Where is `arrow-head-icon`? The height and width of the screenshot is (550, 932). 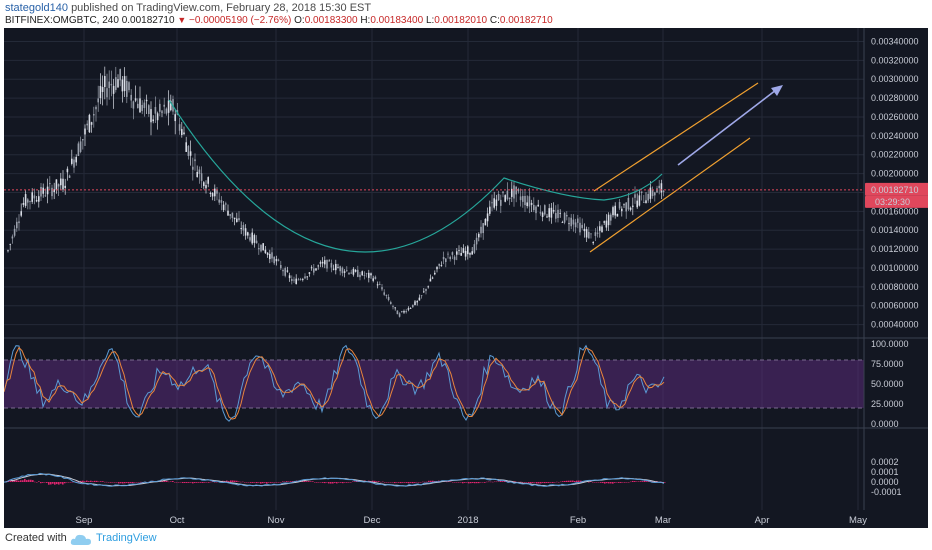
arrow-head-icon is located at coordinates (777, 90).